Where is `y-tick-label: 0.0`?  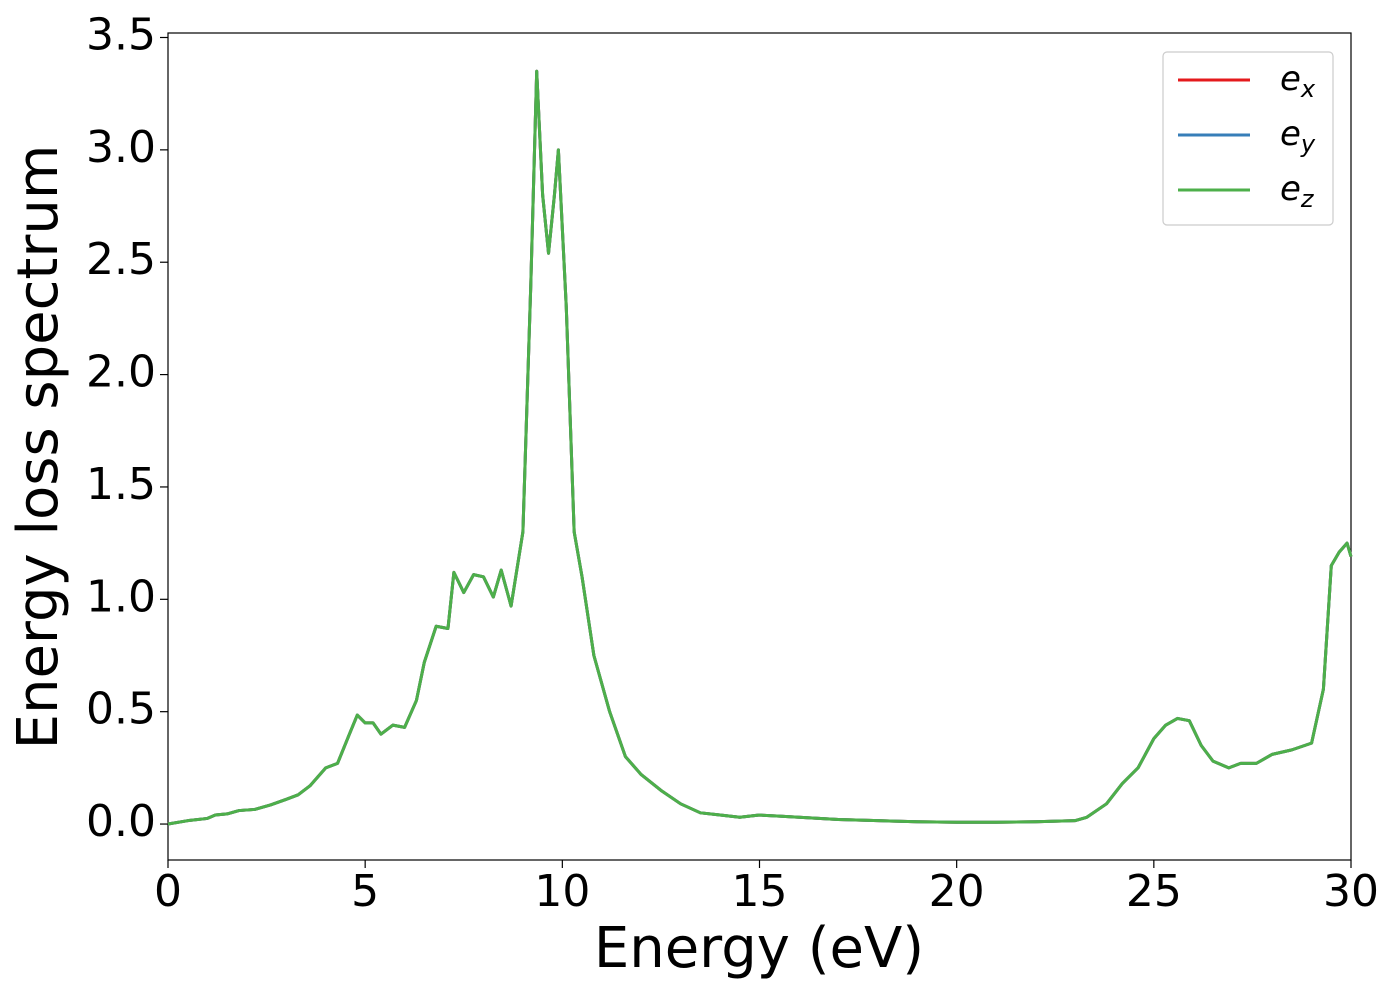
y-tick-label: 0.0 is located at coordinates (121, 821).